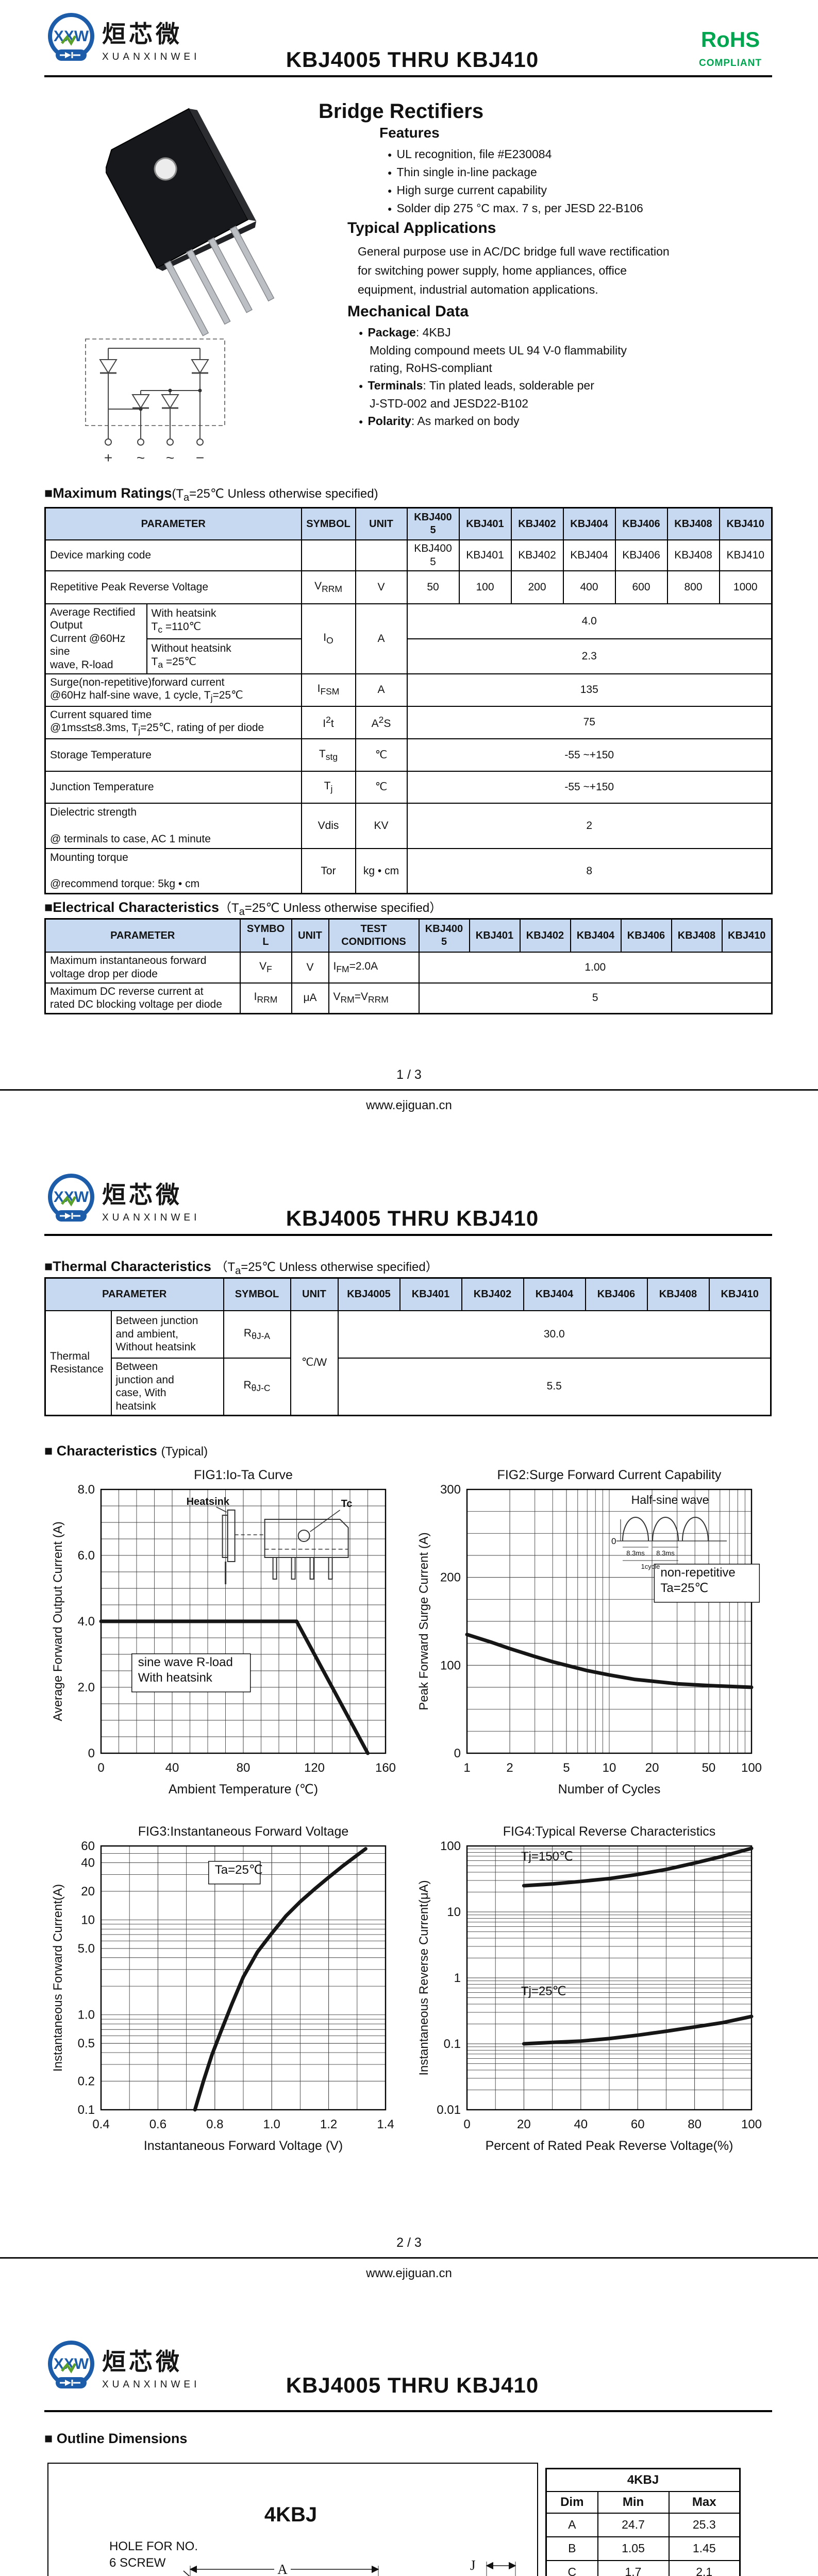  I want to click on table-cell: 2.1, so click(704, 2568).